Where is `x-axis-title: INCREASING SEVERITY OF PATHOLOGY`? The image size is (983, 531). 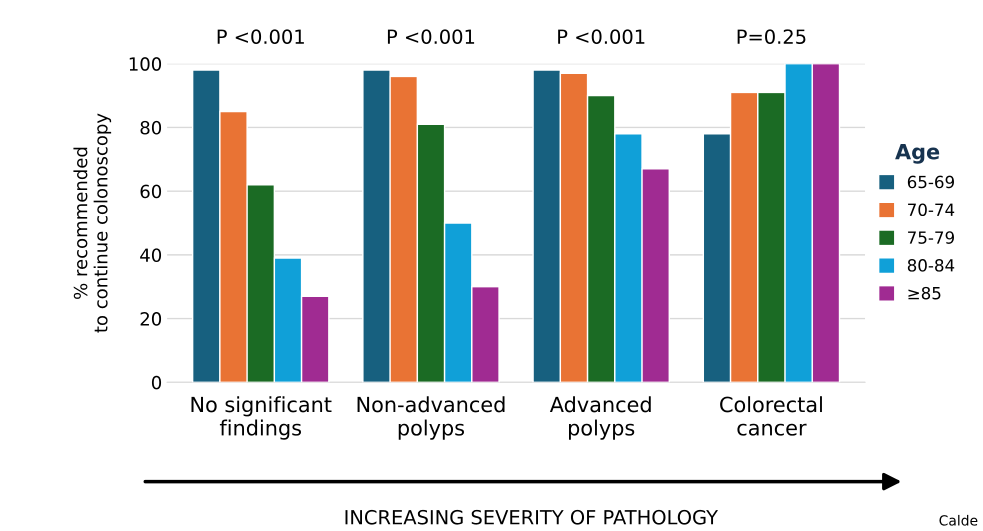
x-axis-title: INCREASING SEVERITY OF PATHOLOGY is located at coordinates (532, 517).